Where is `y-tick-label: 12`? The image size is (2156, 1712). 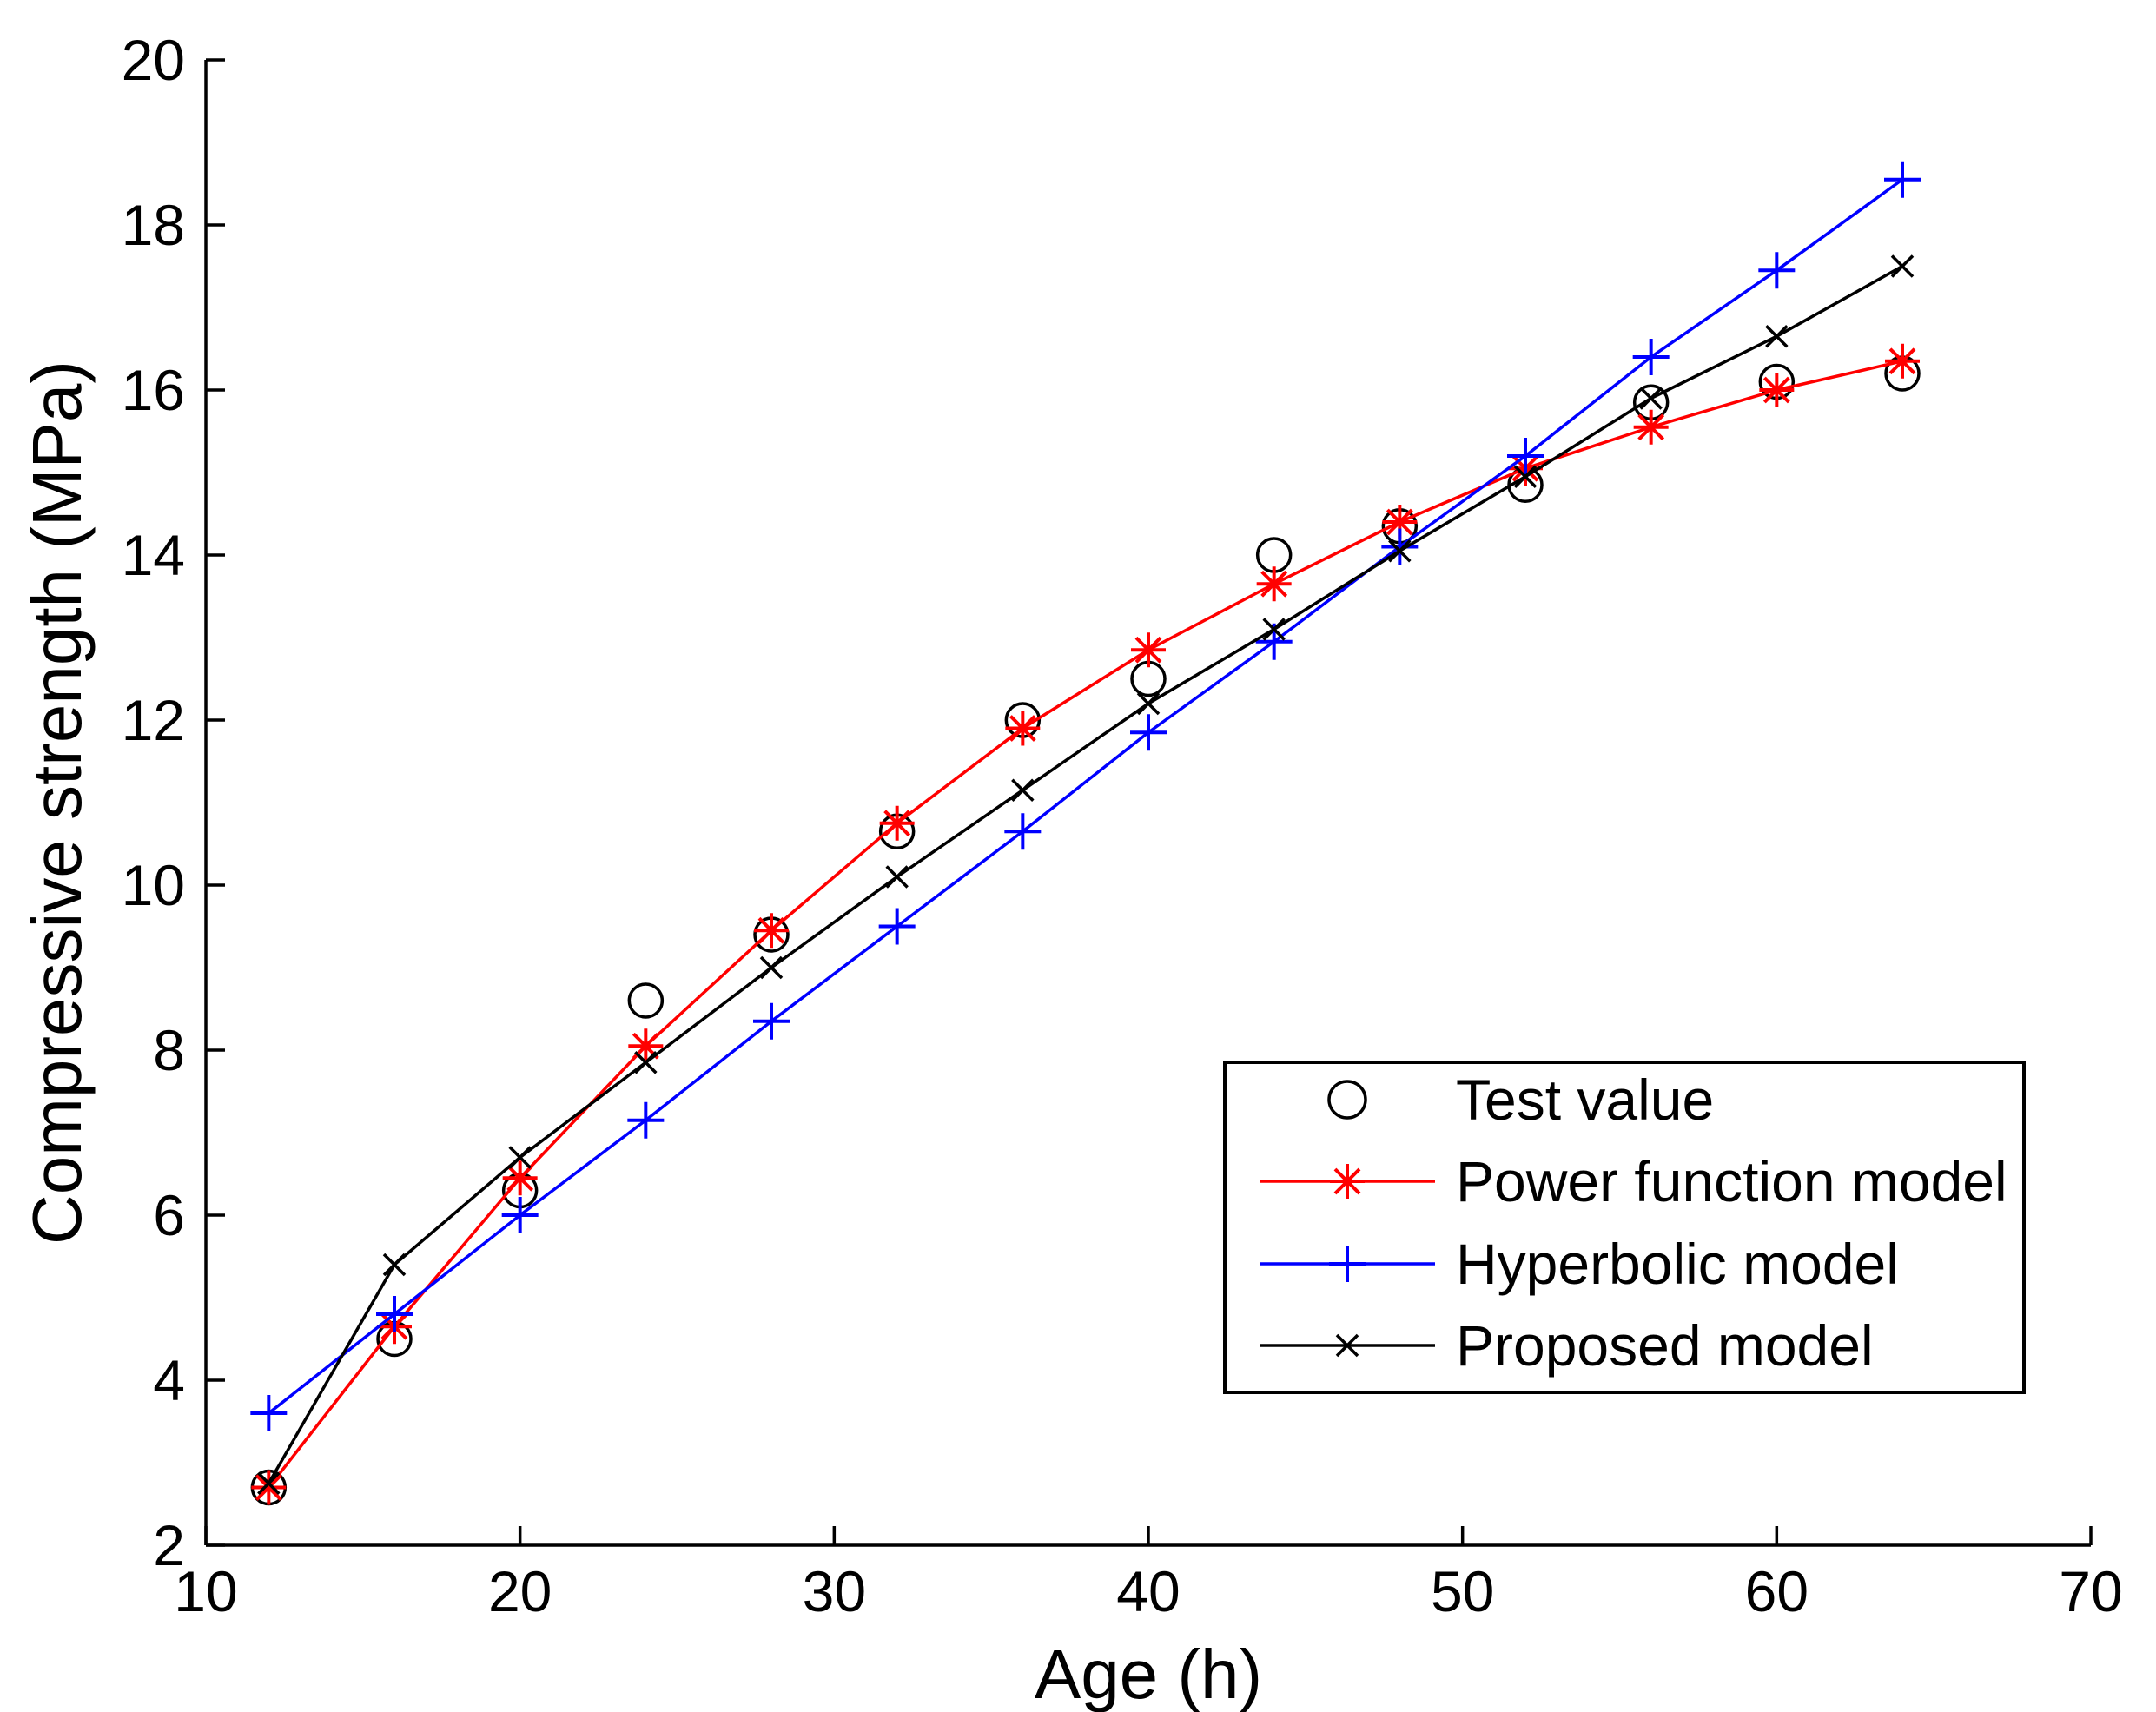
y-tick-label: 12 is located at coordinates (153, 720).